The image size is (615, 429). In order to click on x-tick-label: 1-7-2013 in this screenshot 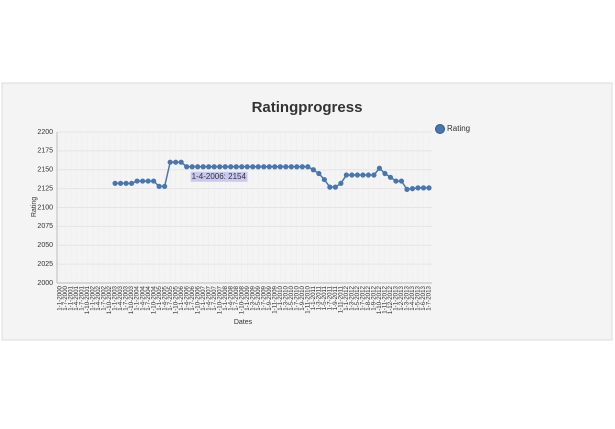, I will do `click(429, 297)`.